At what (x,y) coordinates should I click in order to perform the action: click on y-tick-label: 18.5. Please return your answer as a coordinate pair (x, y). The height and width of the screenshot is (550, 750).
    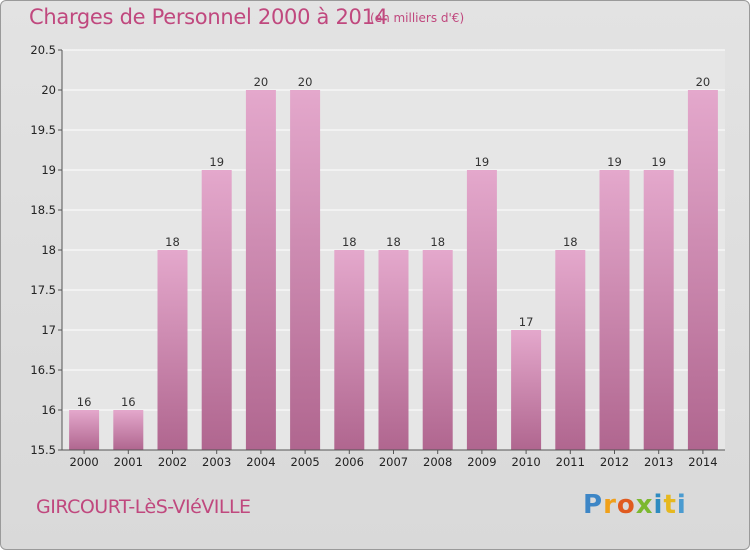
    Looking at the image, I should click on (43, 210).